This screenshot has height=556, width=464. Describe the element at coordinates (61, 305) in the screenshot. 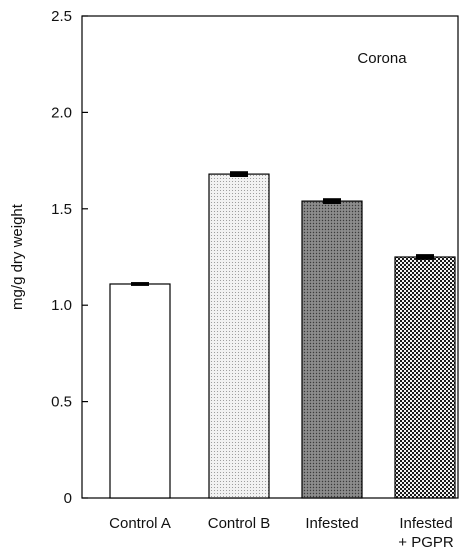

I see `y-tick-label: 1.0` at that location.